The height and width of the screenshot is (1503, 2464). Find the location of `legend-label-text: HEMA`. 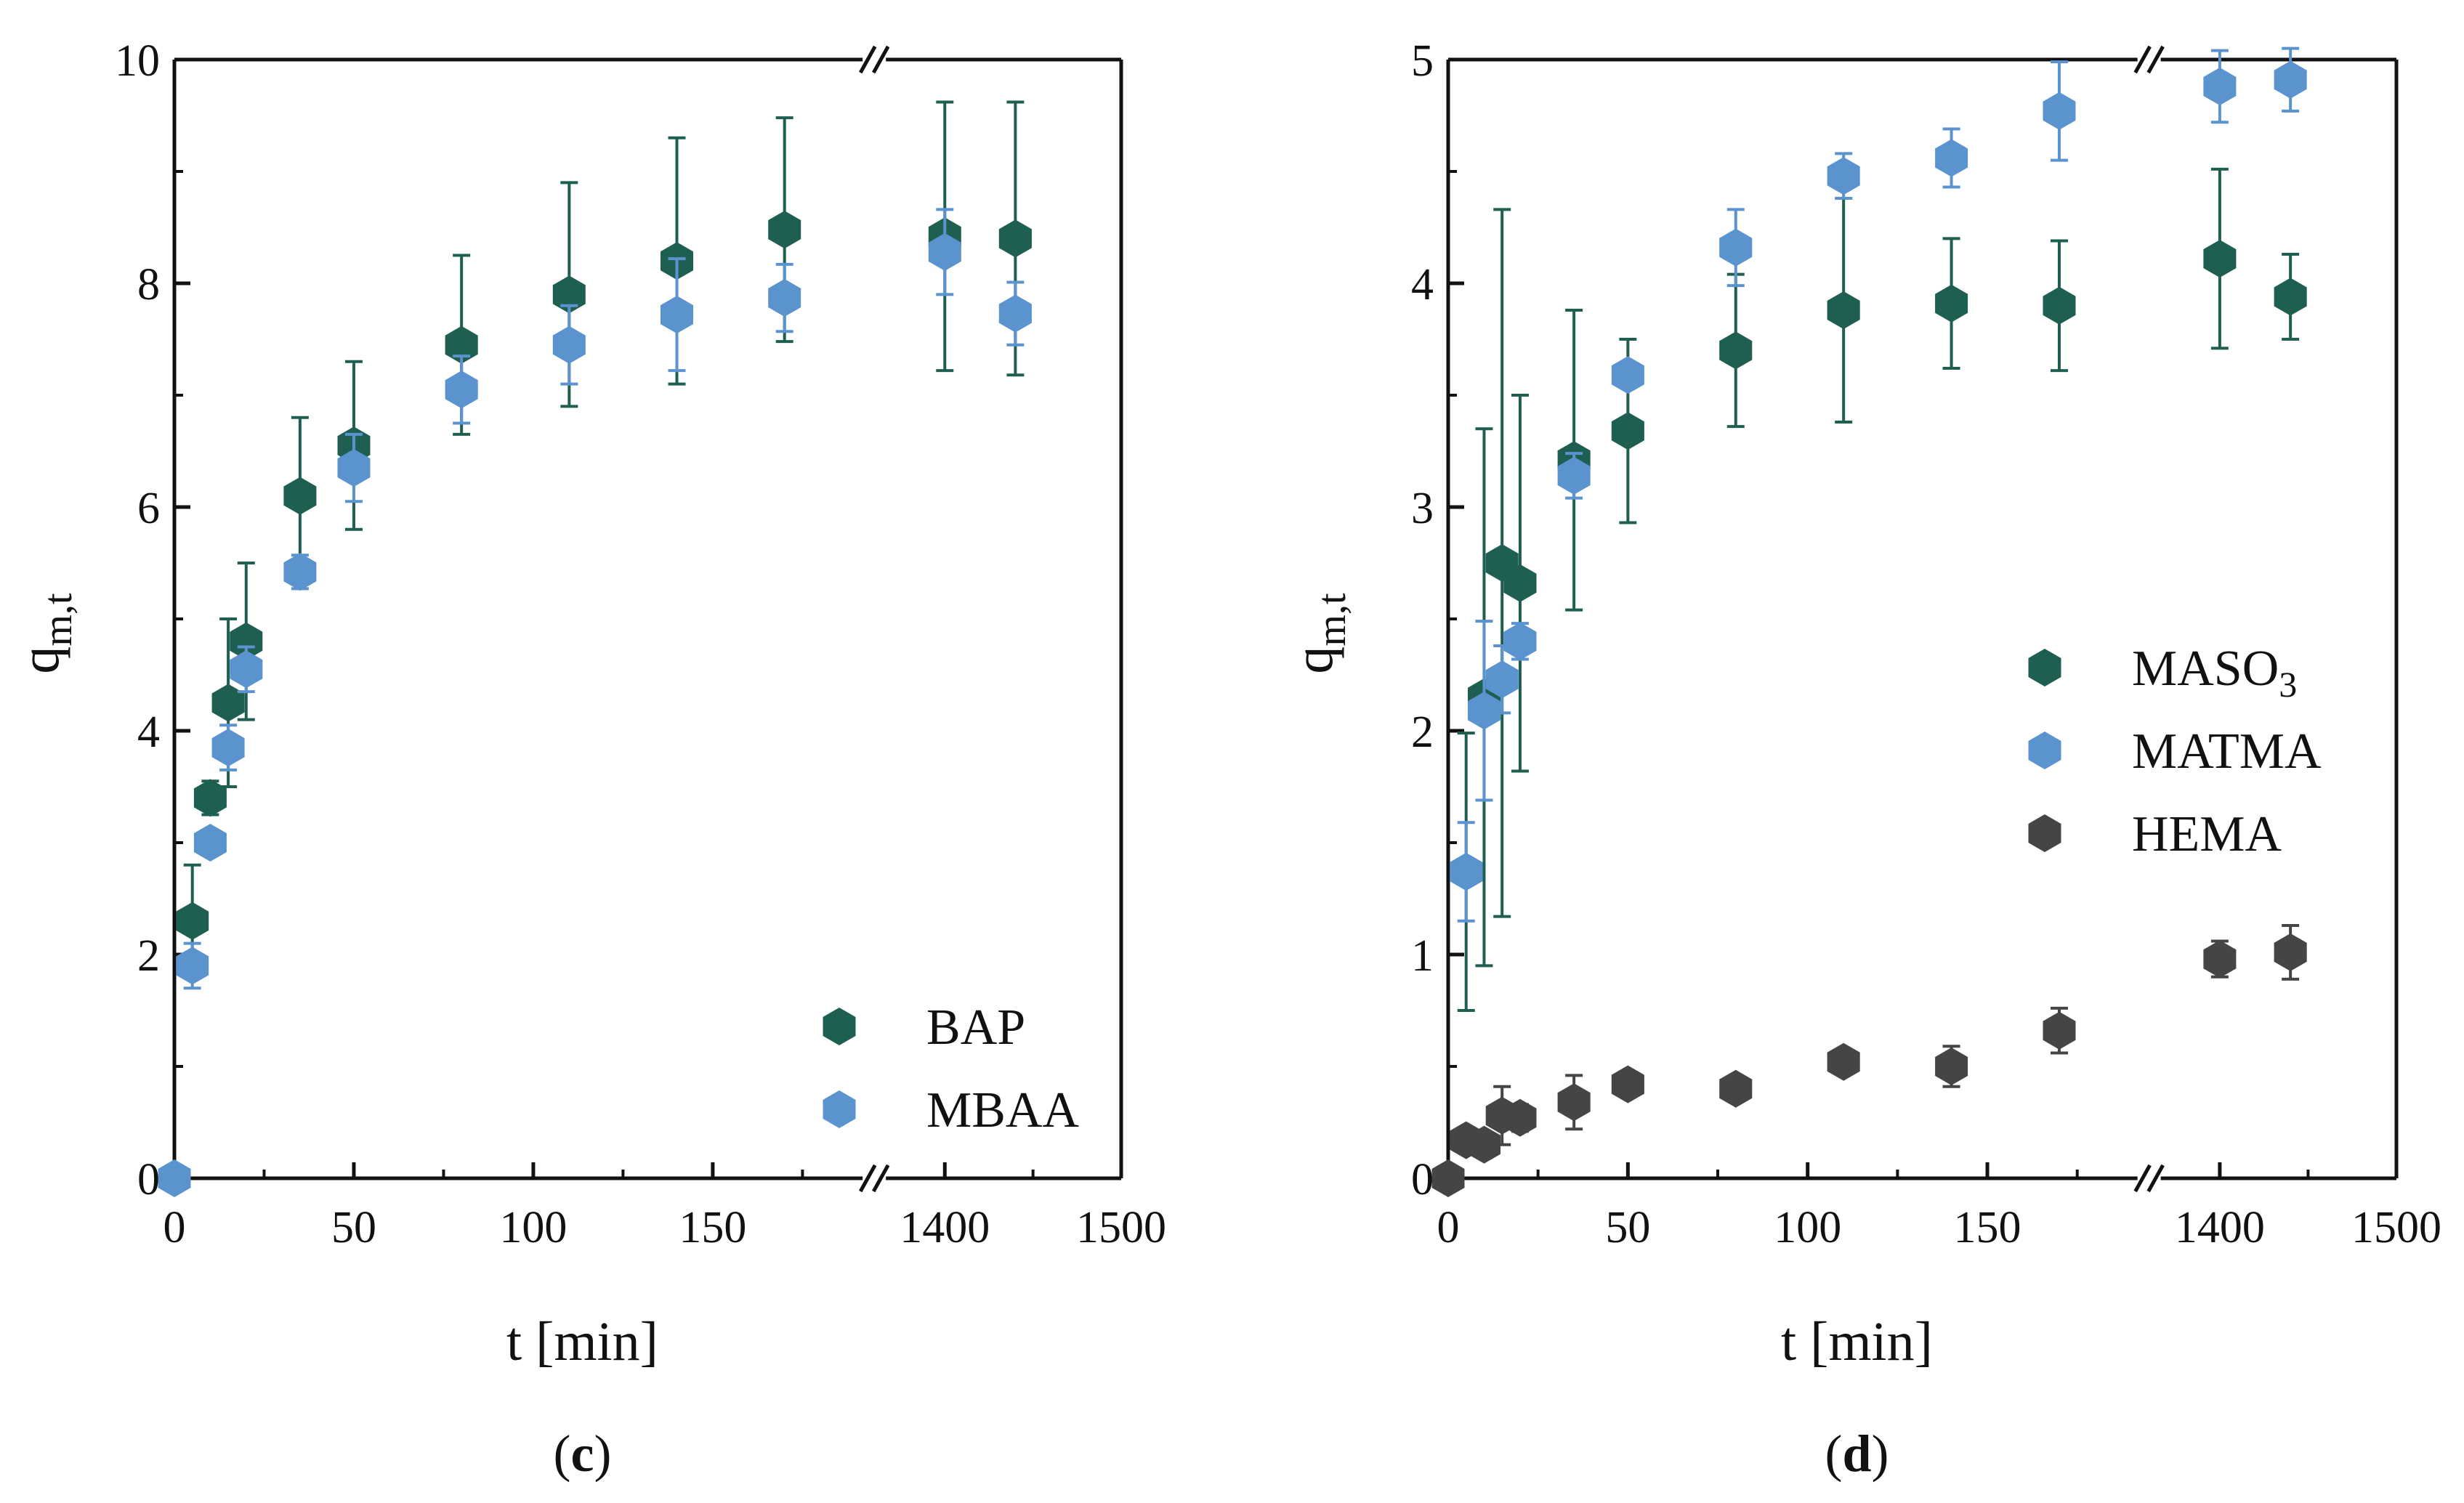

legend-label-text: HEMA is located at coordinates (2207, 834).